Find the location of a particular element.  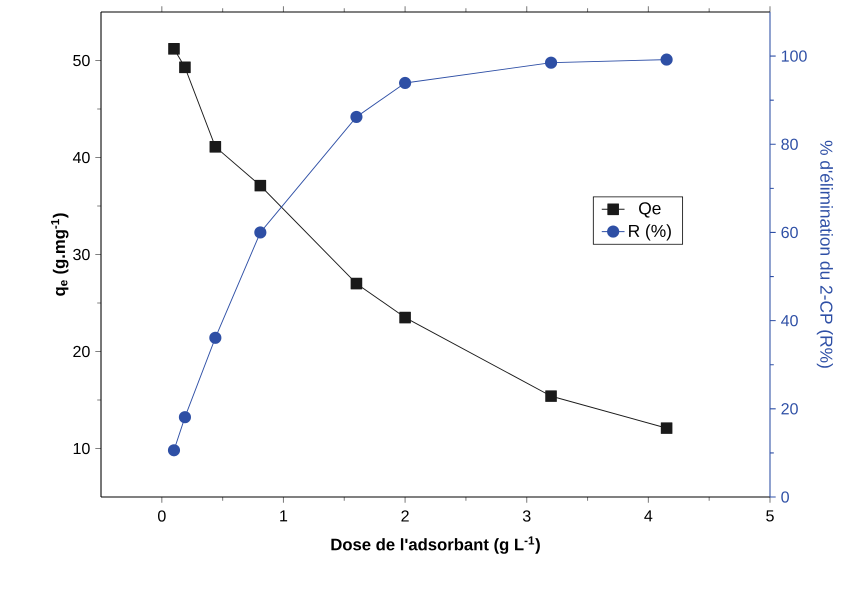

y-tick-label: 30 is located at coordinates (81, 254).